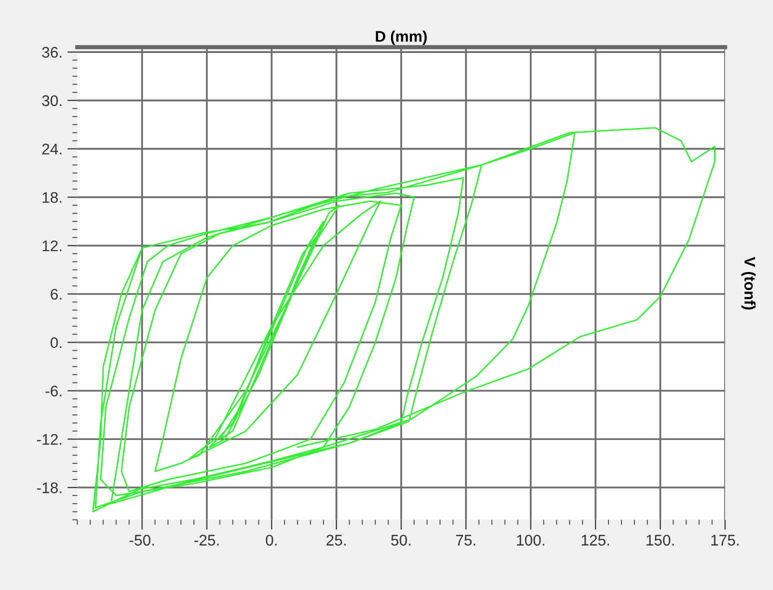 The width and height of the screenshot is (773, 590). What do you see at coordinates (401, 37) in the screenshot?
I see `x-axis-title: D (mm)` at bounding box center [401, 37].